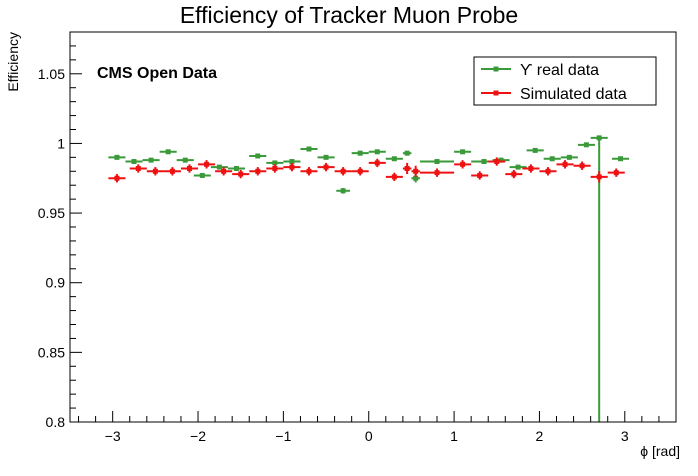  I want to click on x-tick-label: 1, so click(454, 436).